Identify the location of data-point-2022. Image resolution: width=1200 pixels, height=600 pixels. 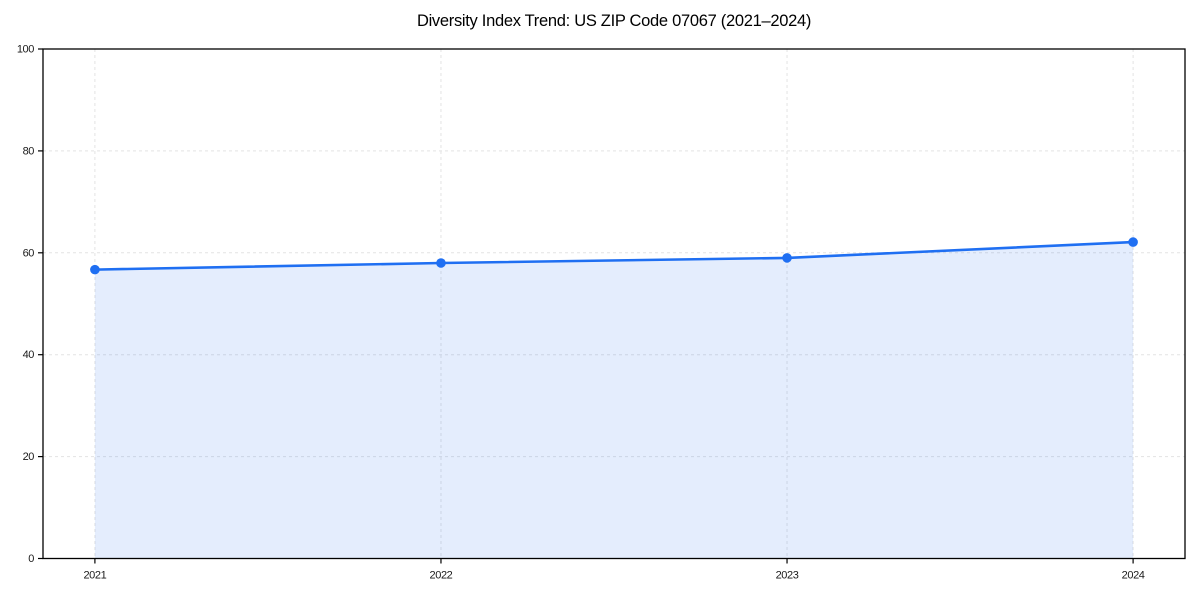
(441, 263).